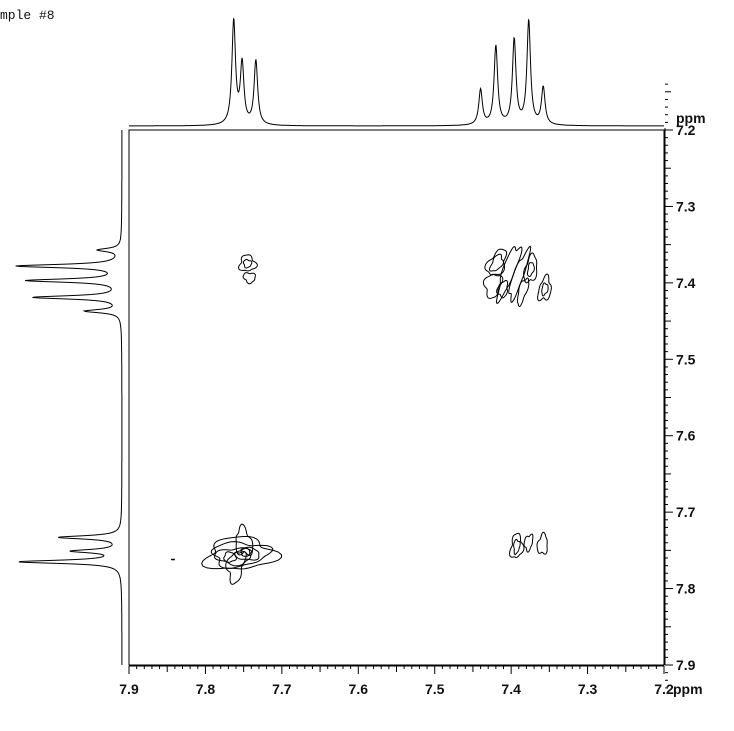 The image size is (734, 731). I want to click on x-tick-label: 7.2, so click(664, 689).